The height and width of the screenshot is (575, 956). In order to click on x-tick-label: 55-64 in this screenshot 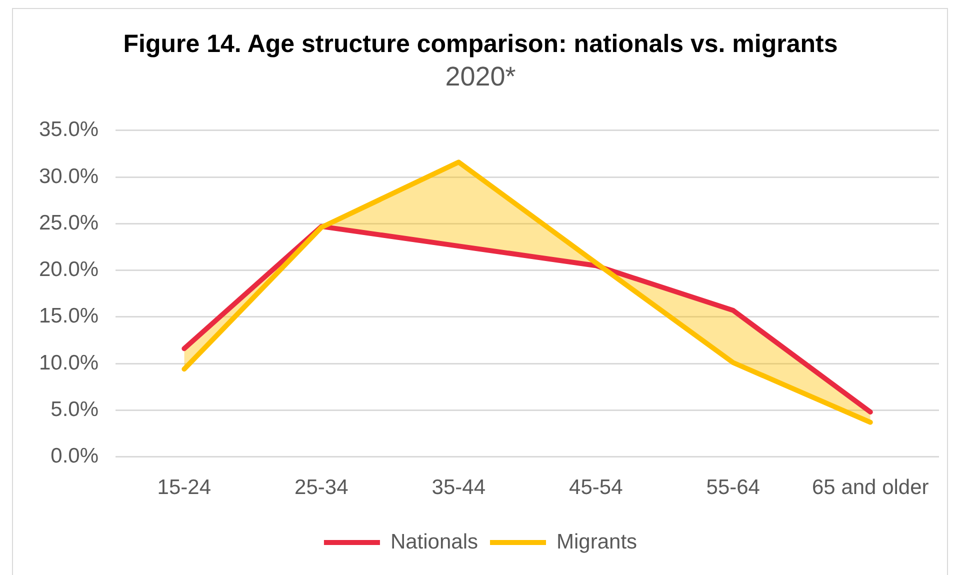, I will do `click(733, 488)`.